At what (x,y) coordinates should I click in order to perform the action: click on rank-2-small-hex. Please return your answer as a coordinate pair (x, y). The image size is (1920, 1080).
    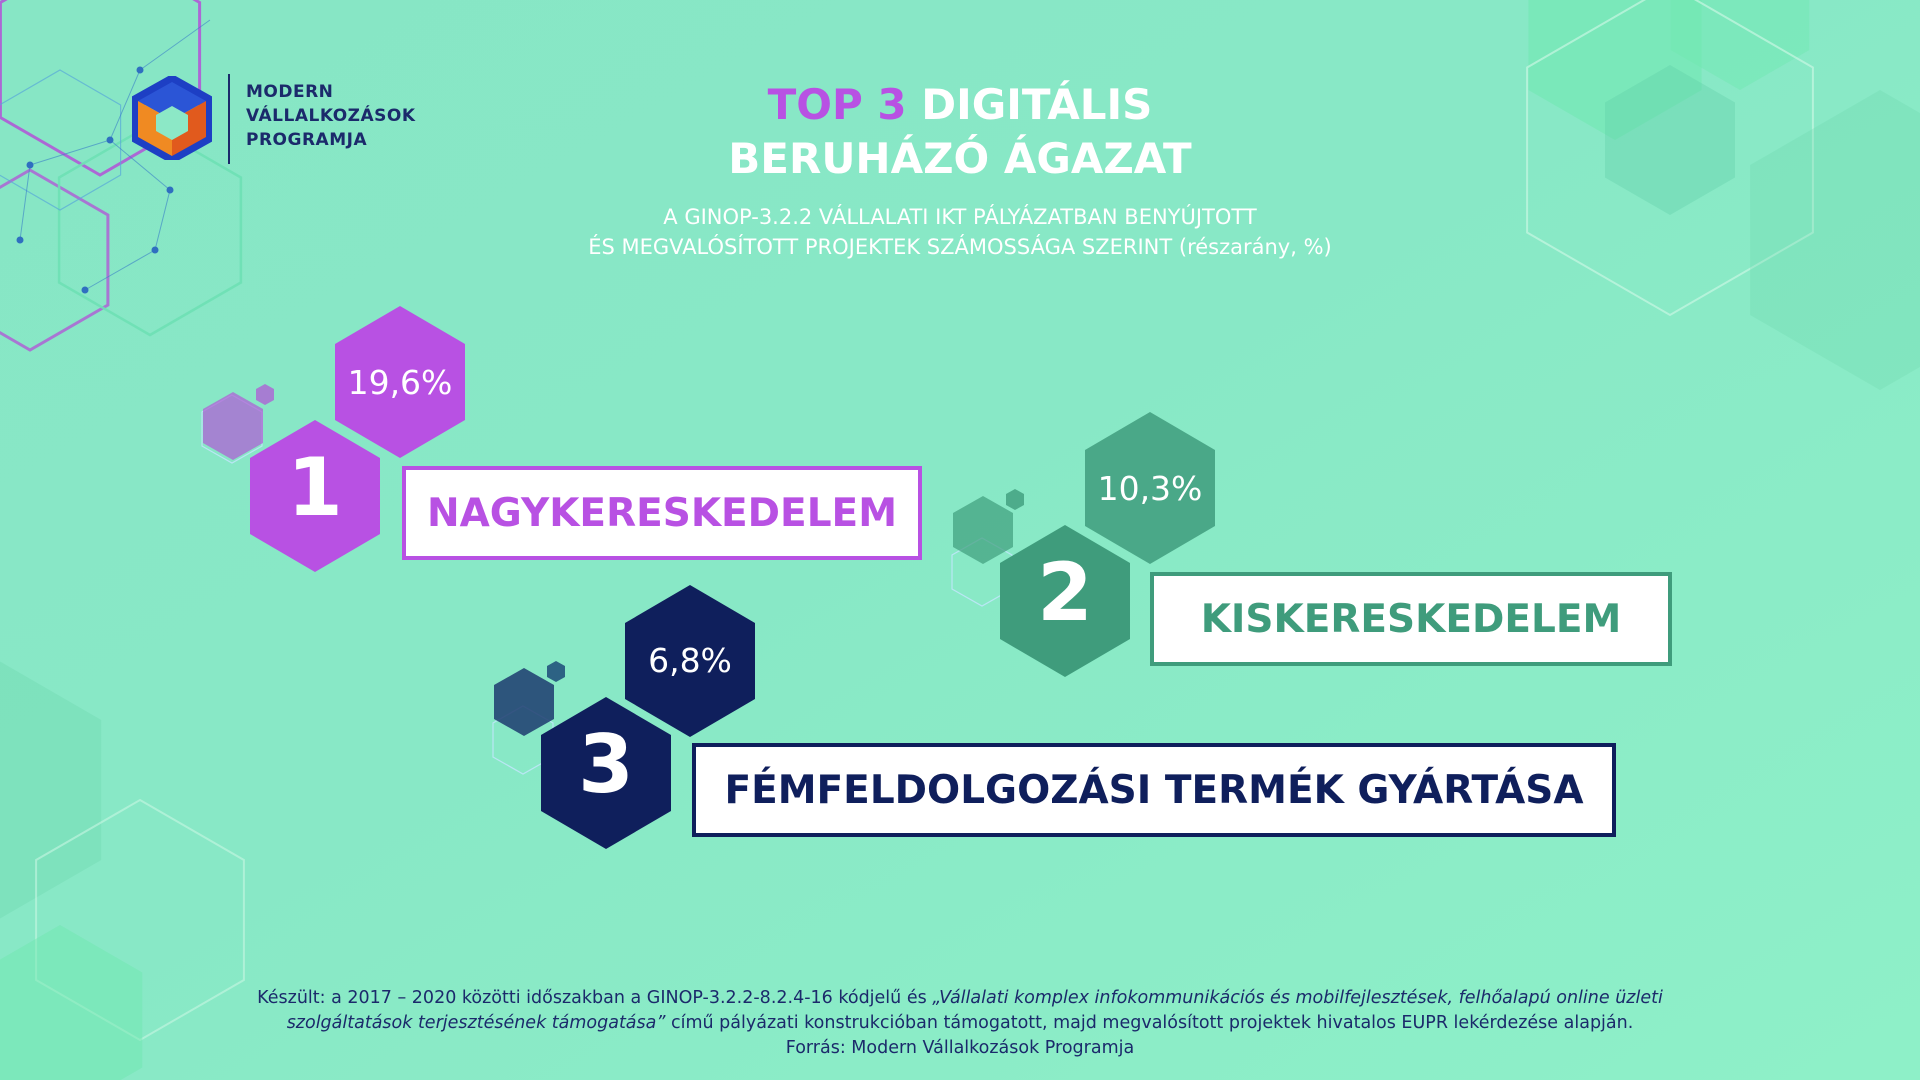
    Looking at the image, I should click on (983, 530).